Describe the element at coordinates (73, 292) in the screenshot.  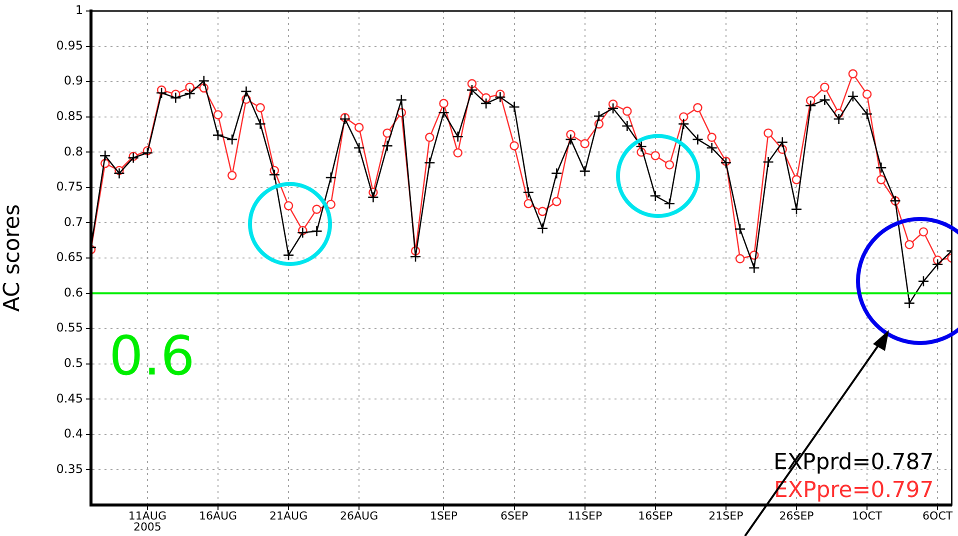
I see `y-tick-label: 0.6` at that location.